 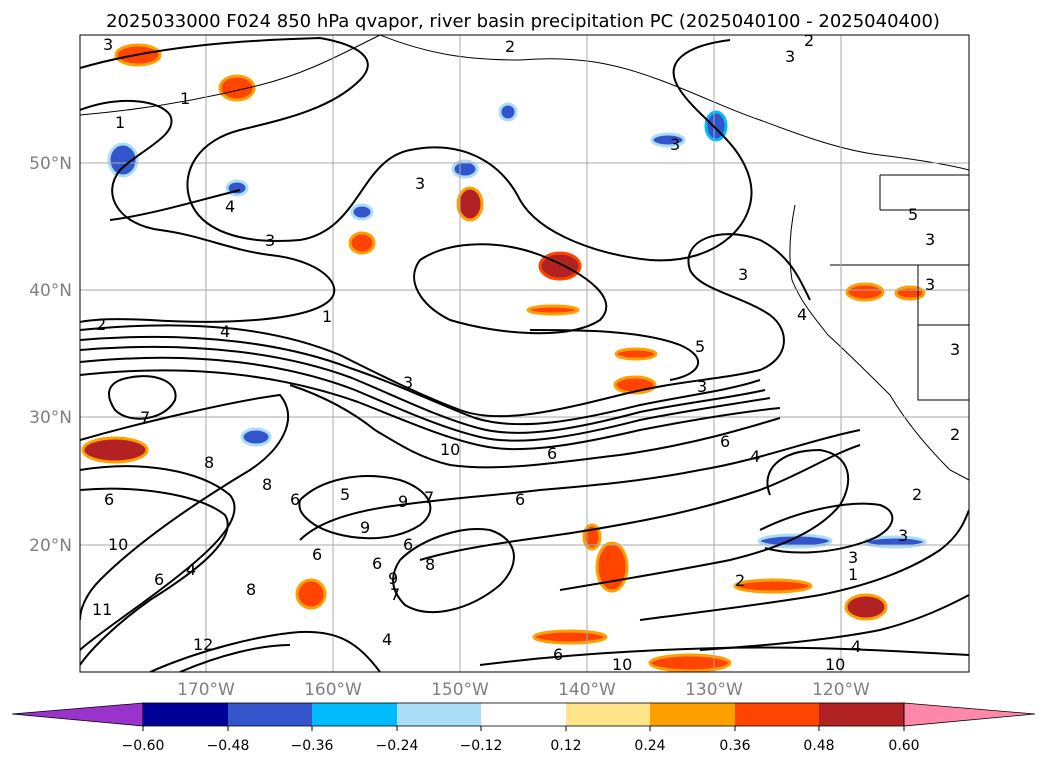 I want to click on colorbar-tick-label: −0.24, so click(x=397, y=746).